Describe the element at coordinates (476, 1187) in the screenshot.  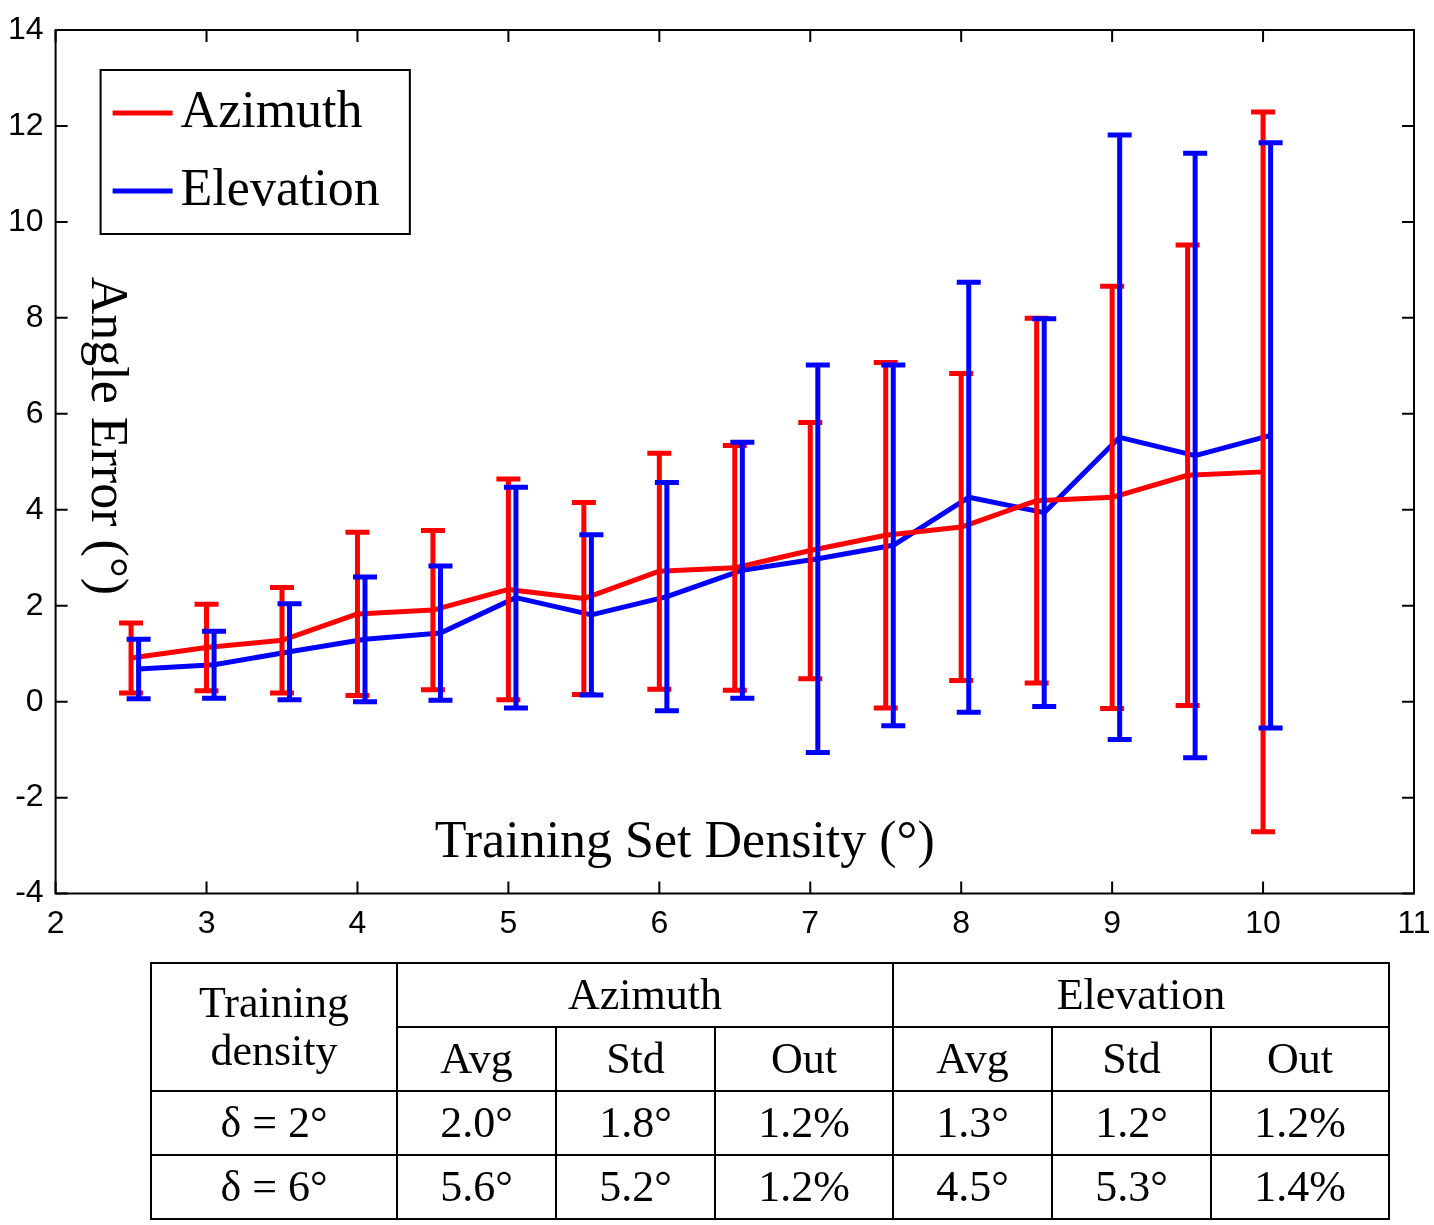
I see `text: 5.6°` at that location.